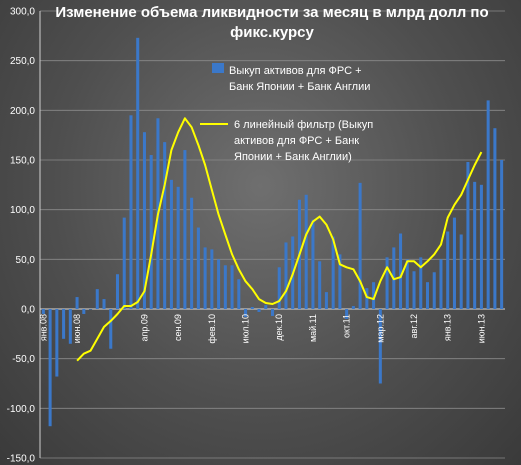 This screenshot has height=465, width=521. Describe the element at coordinates (28, 310) in the screenshot. I see `y-tick-label: 0,0` at that location.